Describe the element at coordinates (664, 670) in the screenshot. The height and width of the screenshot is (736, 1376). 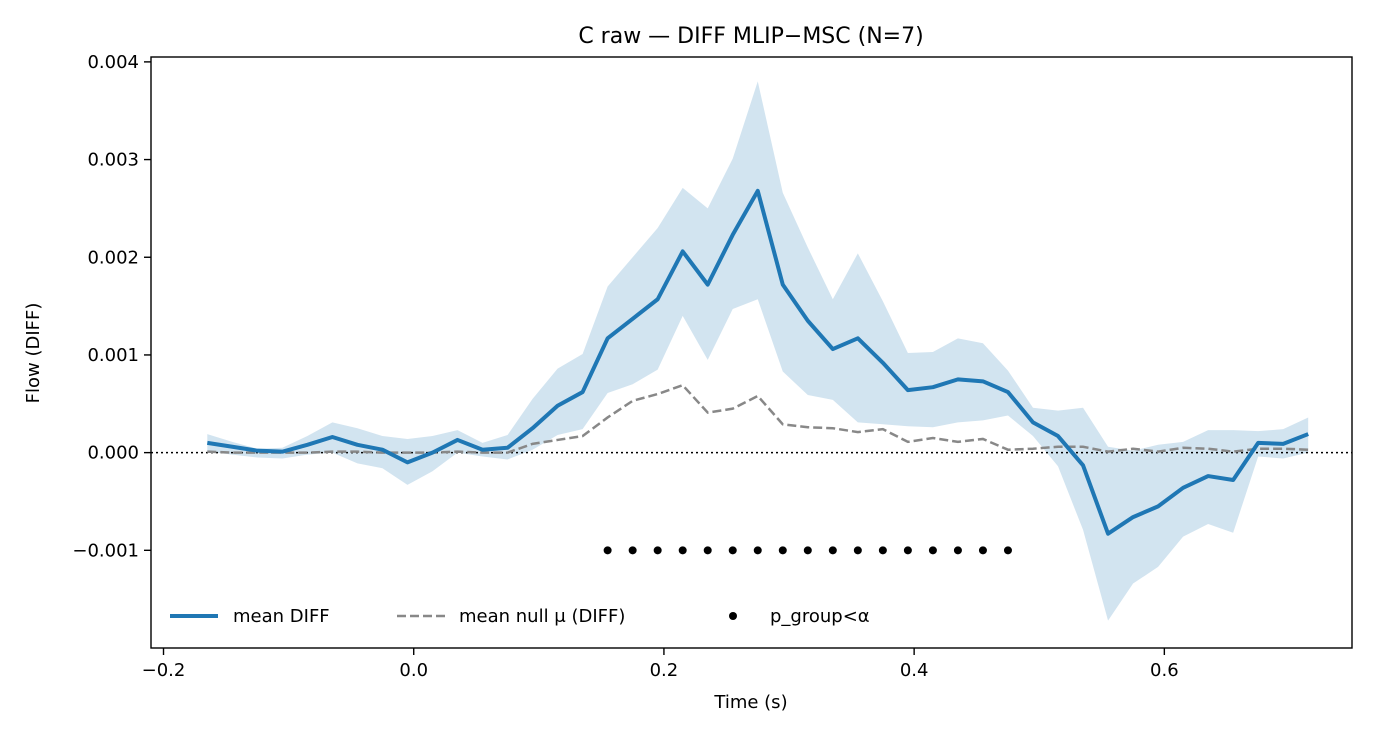
I see `x-tick-label: 0.2` at that location.